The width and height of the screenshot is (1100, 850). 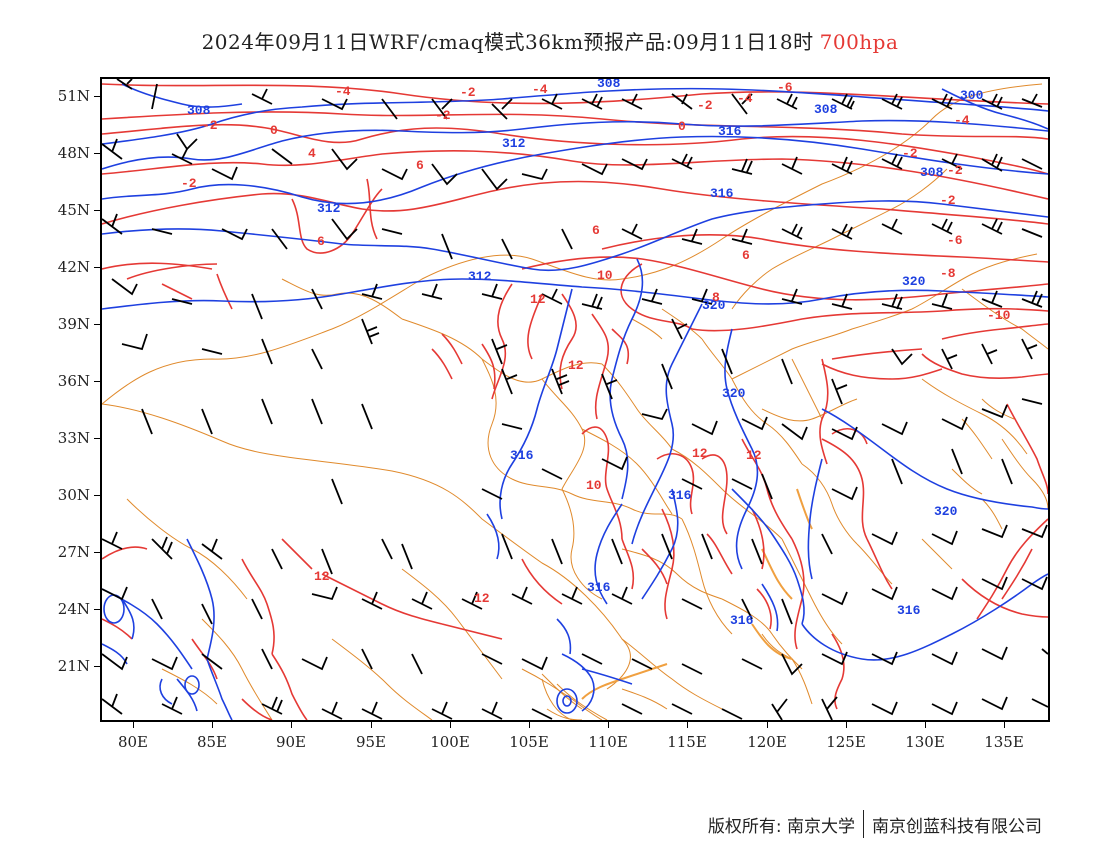 What do you see at coordinates (73, 267) in the screenshot?
I see `y-tick-label: 42N` at bounding box center [73, 267].